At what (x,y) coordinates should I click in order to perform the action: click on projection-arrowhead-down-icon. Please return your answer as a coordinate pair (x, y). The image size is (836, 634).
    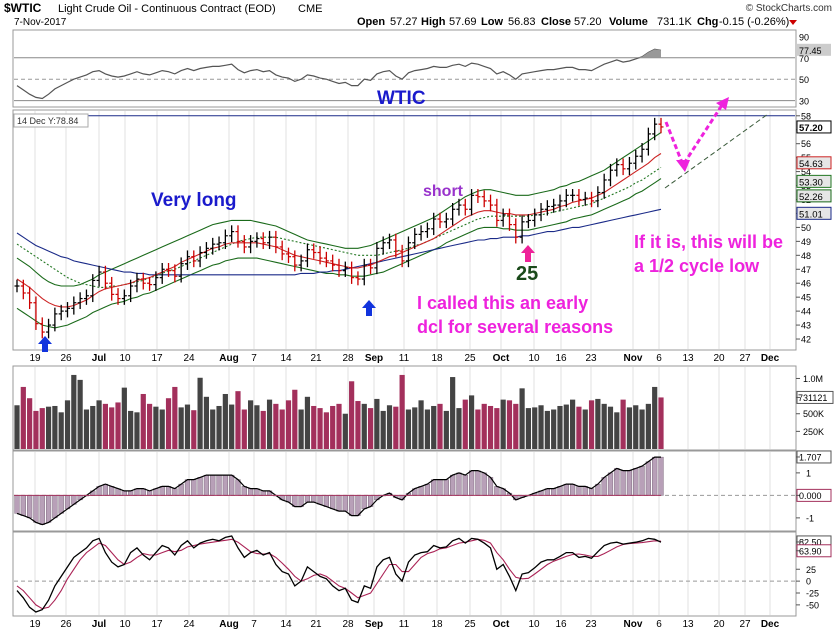
    Looking at the image, I should click on (683, 166).